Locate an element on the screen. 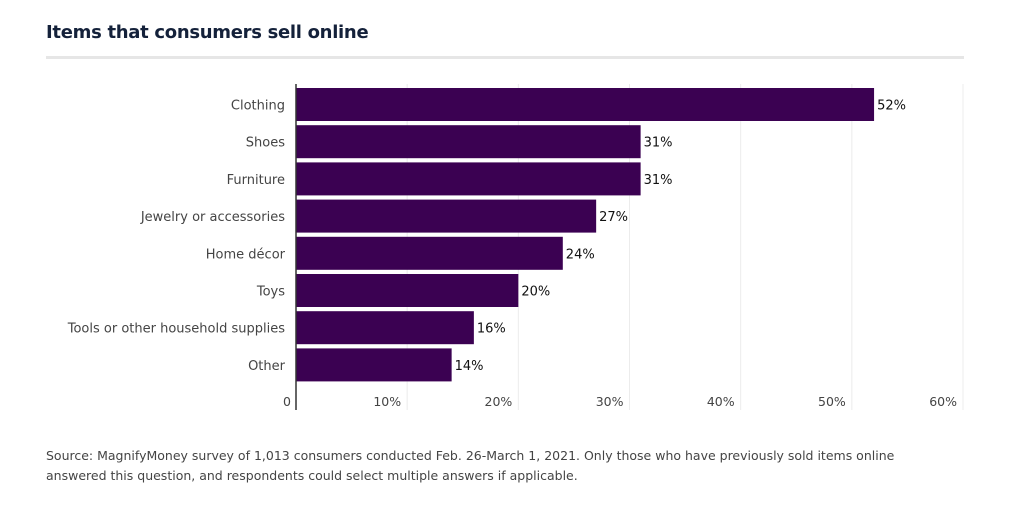  x-tick-label: 40% is located at coordinates (721, 401).